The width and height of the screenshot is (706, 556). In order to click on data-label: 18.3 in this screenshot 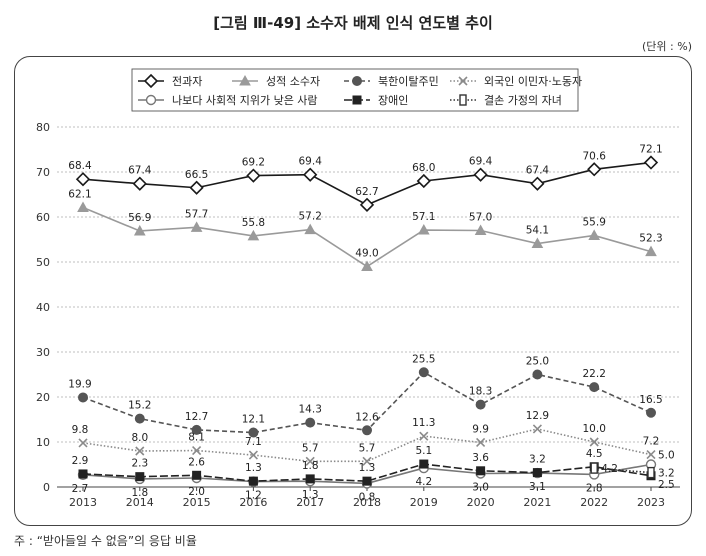, I will do `click(480, 392)`.